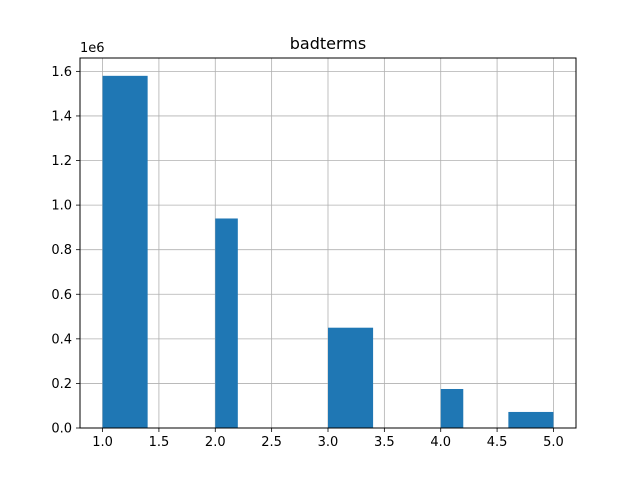 The image size is (640, 480). What do you see at coordinates (497, 442) in the screenshot?
I see `x-tick-label: 4.5` at bounding box center [497, 442].